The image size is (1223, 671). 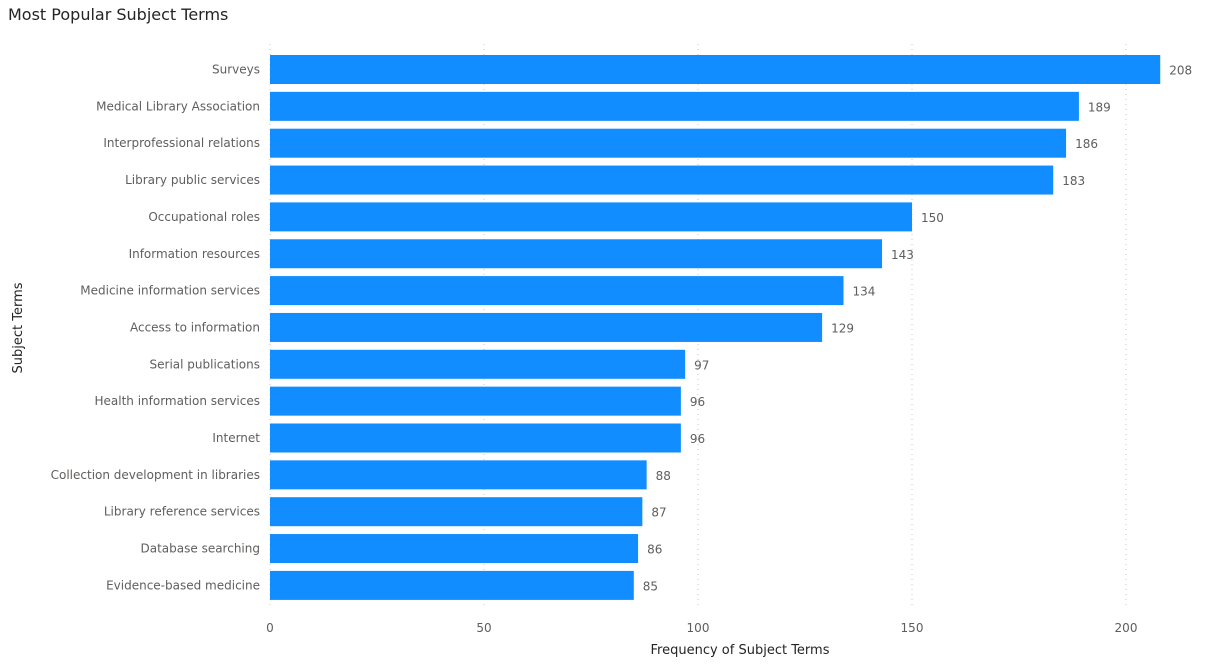 What do you see at coordinates (663, 476) in the screenshot?
I see `data-label: 88` at bounding box center [663, 476].